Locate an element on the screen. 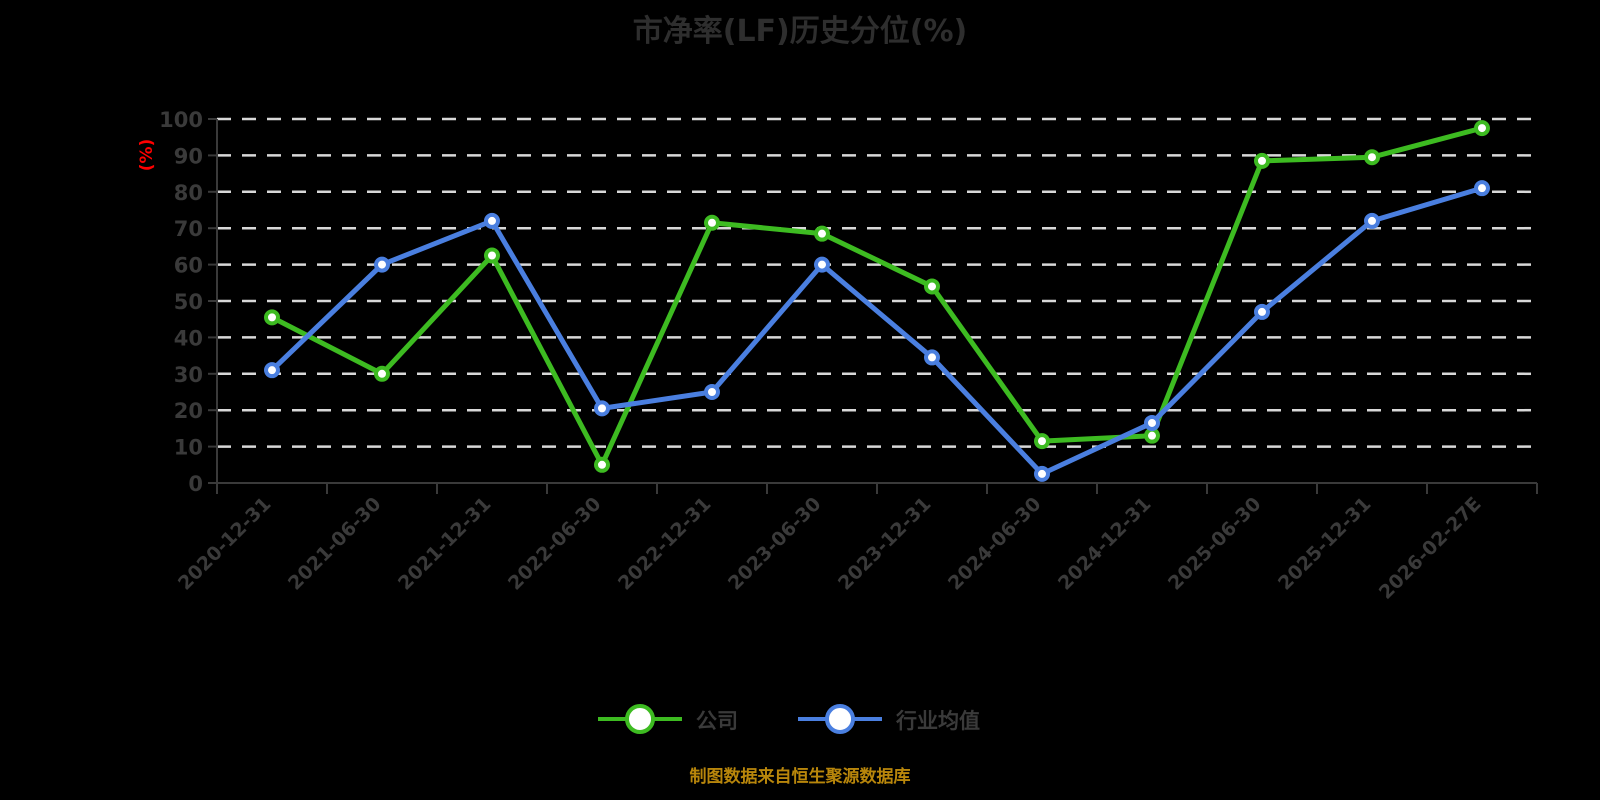 The width and height of the screenshot is (1600, 800). y-tick-label: 100 is located at coordinates (181, 120).